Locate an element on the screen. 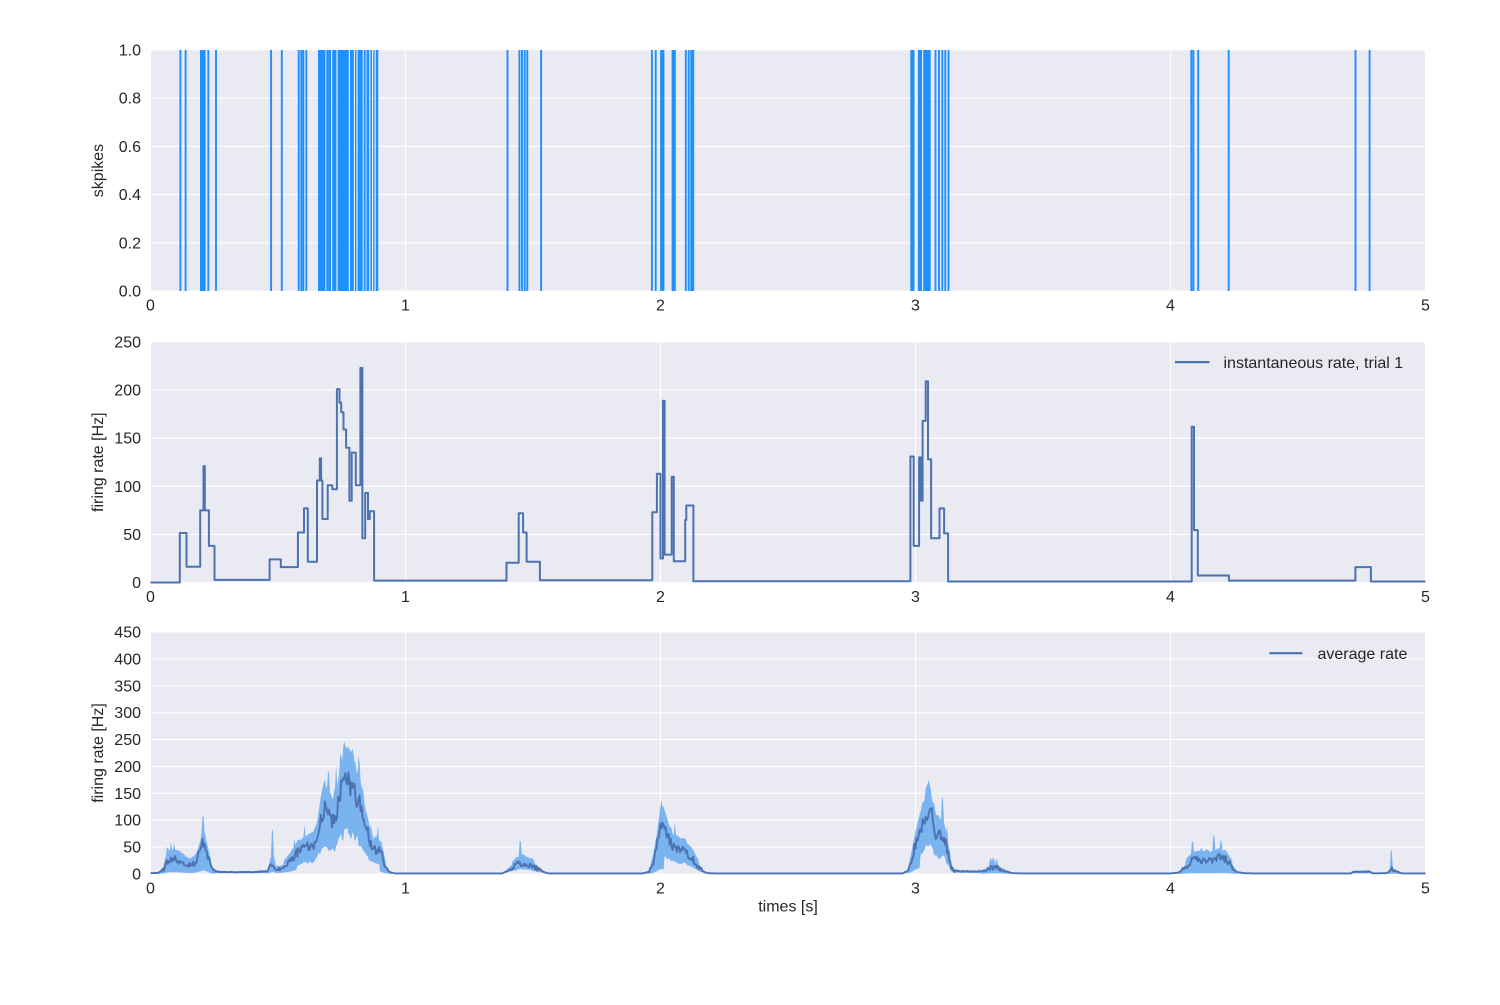  svg-text: 0.6 is located at coordinates (130, 147).